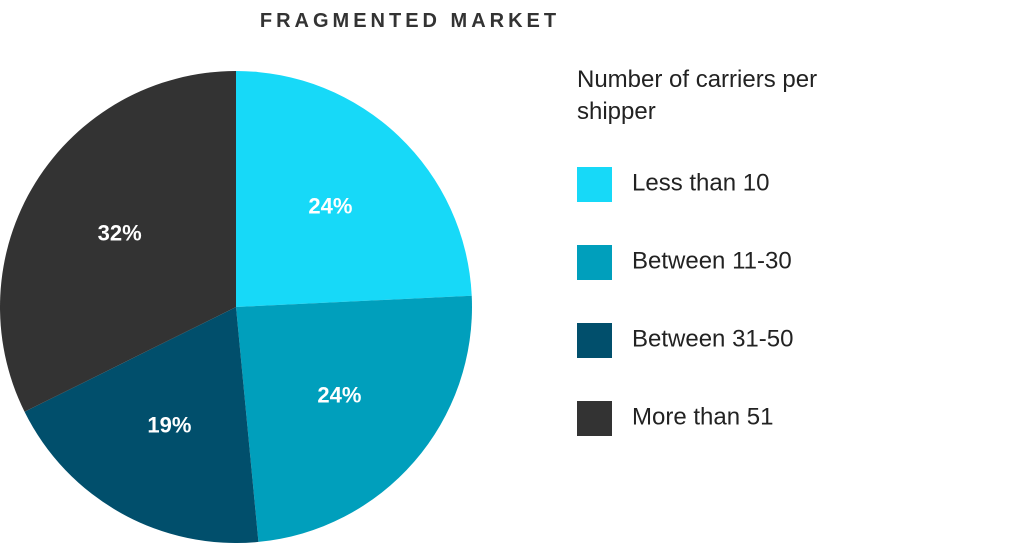 The image size is (1024, 543). I want to click on value-label: 19%, so click(169, 424).